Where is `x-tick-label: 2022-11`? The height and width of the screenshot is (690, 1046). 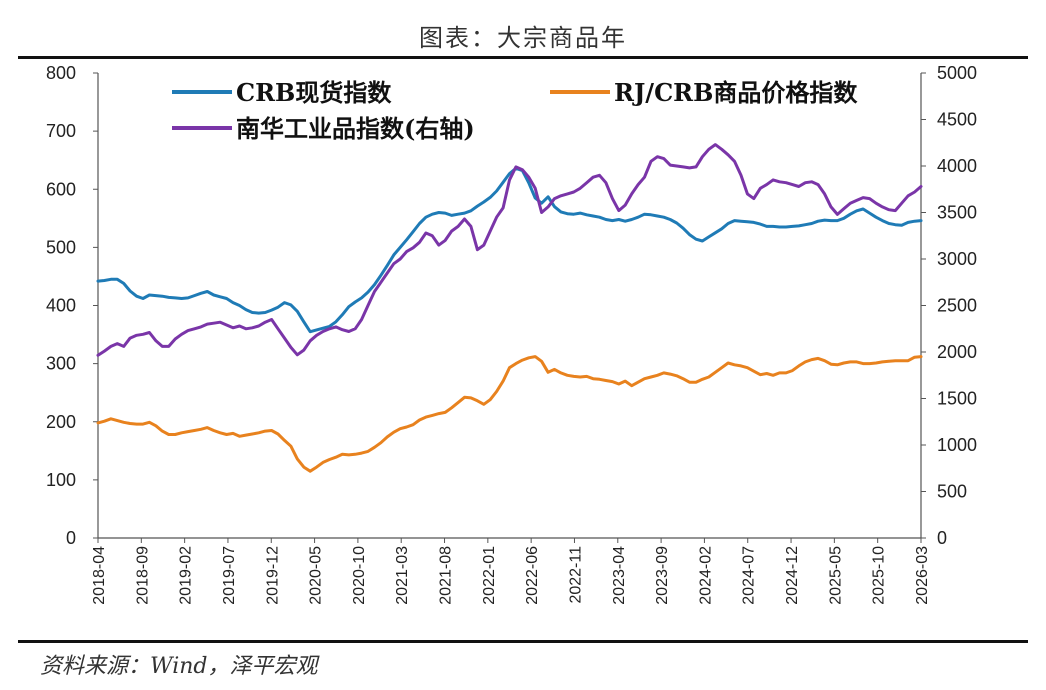
x-tick-label: 2022-11 is located at coordinates (575, 575).